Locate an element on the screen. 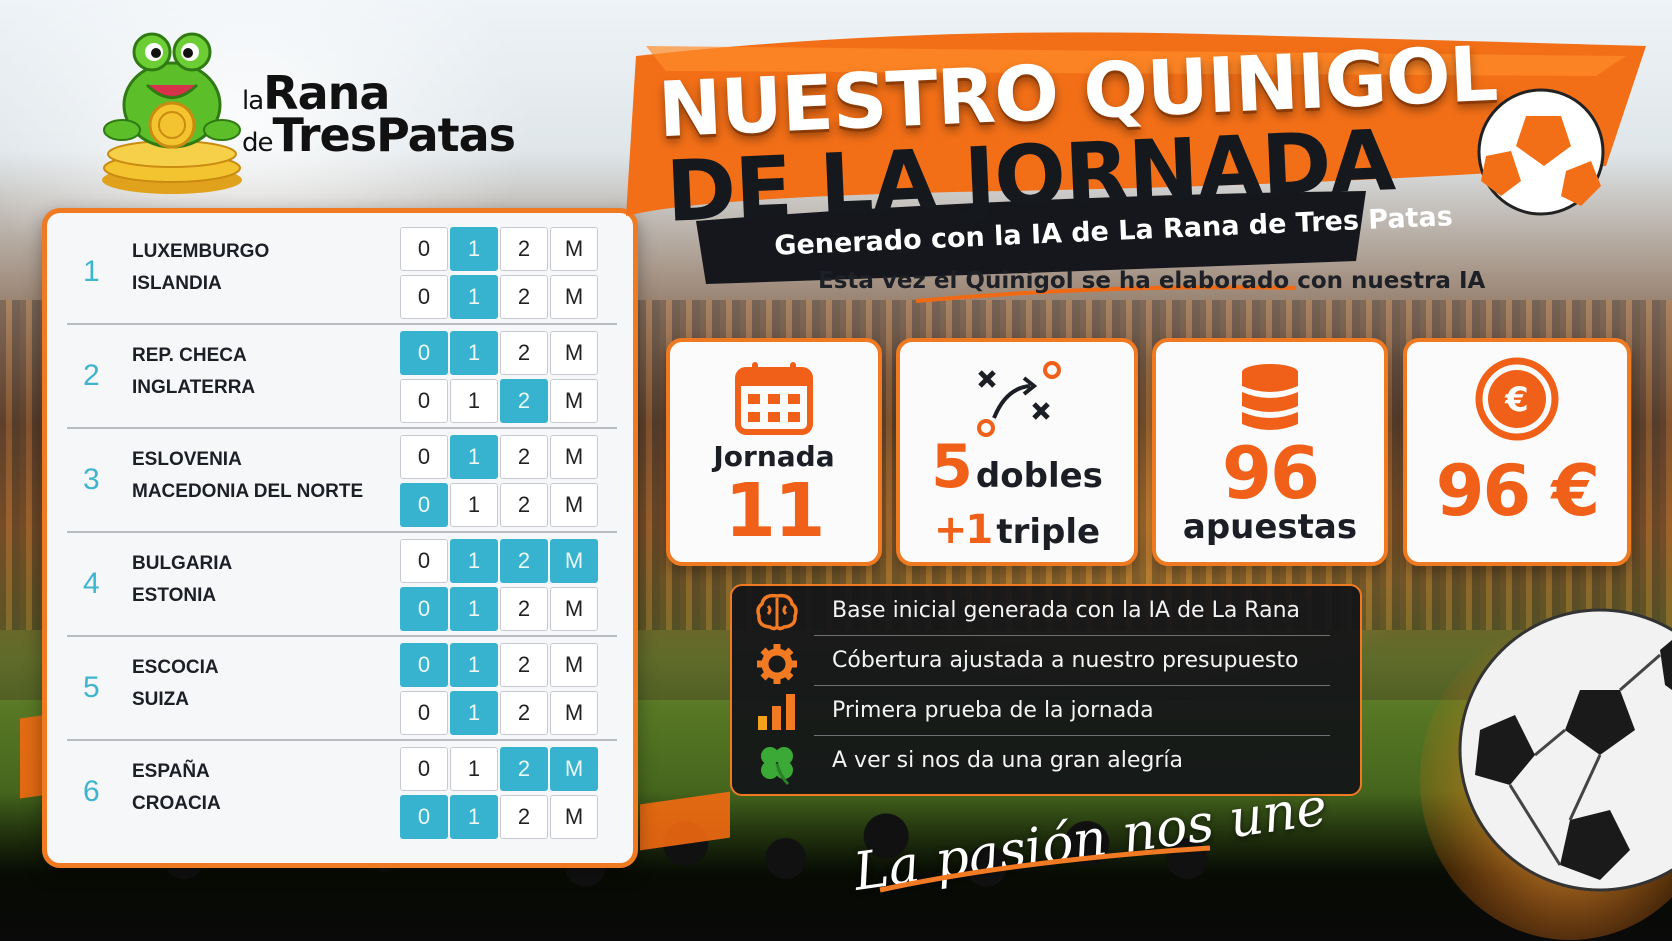 The image size is (1672, 941). away-team-name: ISLANDIA is located at coordinates (177, 283).